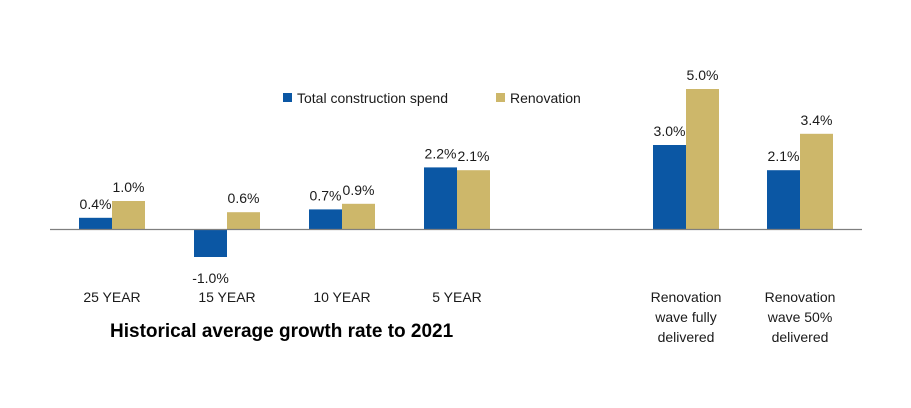 The height and width of the screenshot is (408, 911). What do you see at coordinates (326, 195) in the screenshot?
I see `data-label-total-construction-2: 0.7%` at bounding box center [326, 195].